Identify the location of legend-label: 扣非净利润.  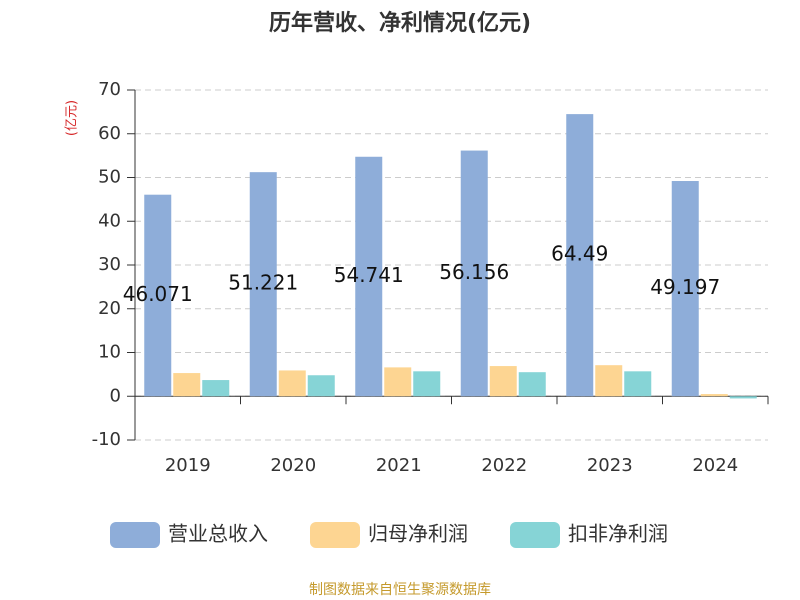
(618, 534).